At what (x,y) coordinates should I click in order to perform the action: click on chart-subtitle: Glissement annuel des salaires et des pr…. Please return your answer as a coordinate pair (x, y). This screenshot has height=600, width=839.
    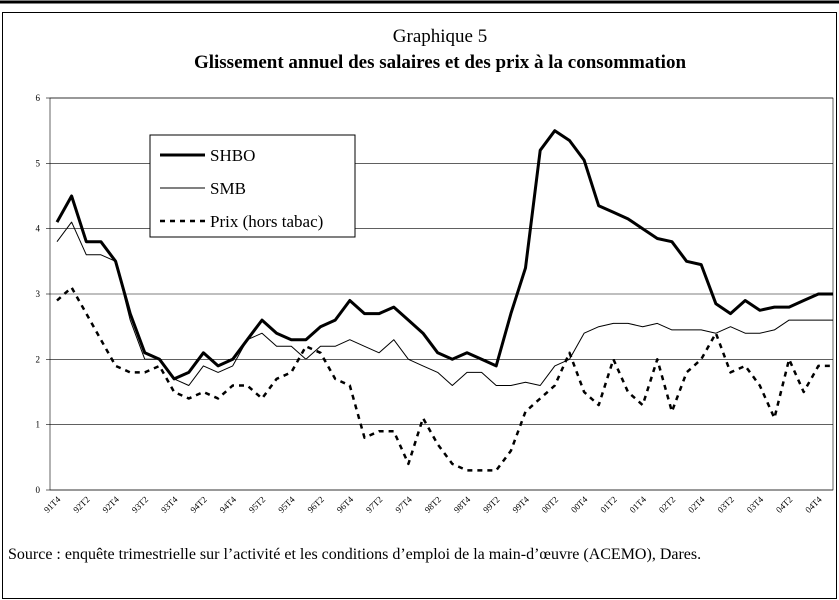
    Looking at the image, I should click on (440, 62).